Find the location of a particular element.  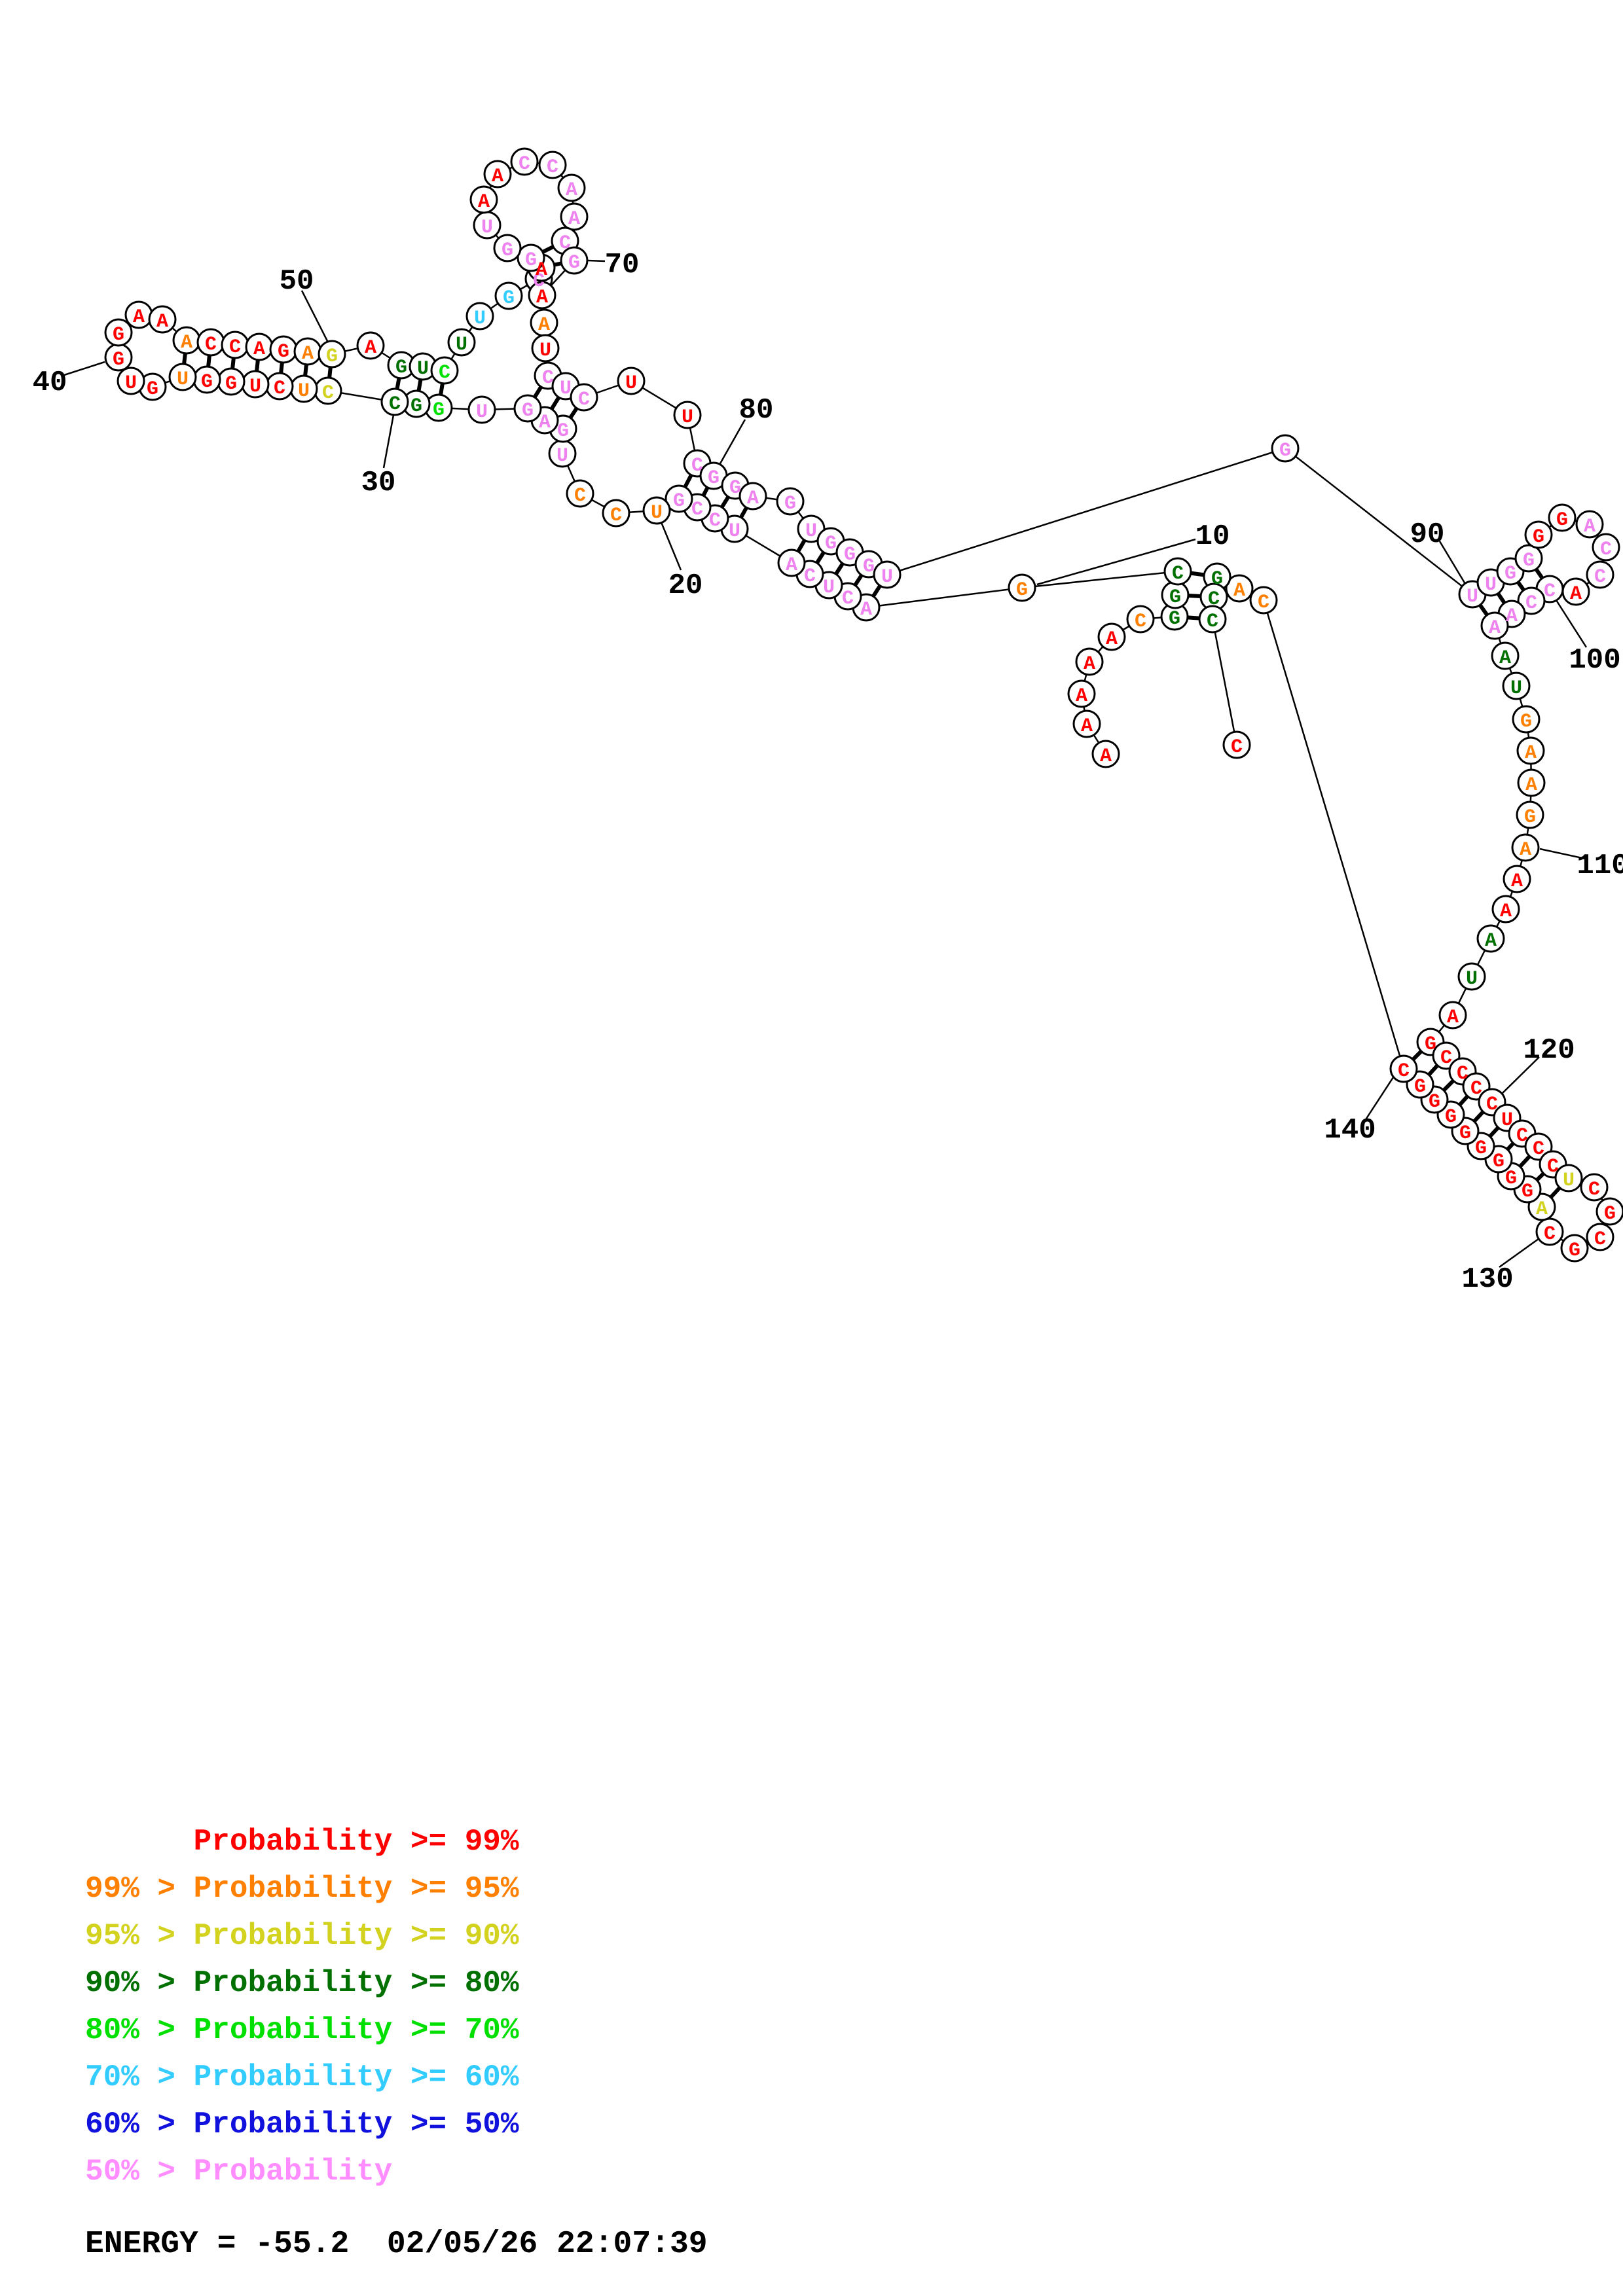

position-label: 140 is located at coordinates (1350, 1130).